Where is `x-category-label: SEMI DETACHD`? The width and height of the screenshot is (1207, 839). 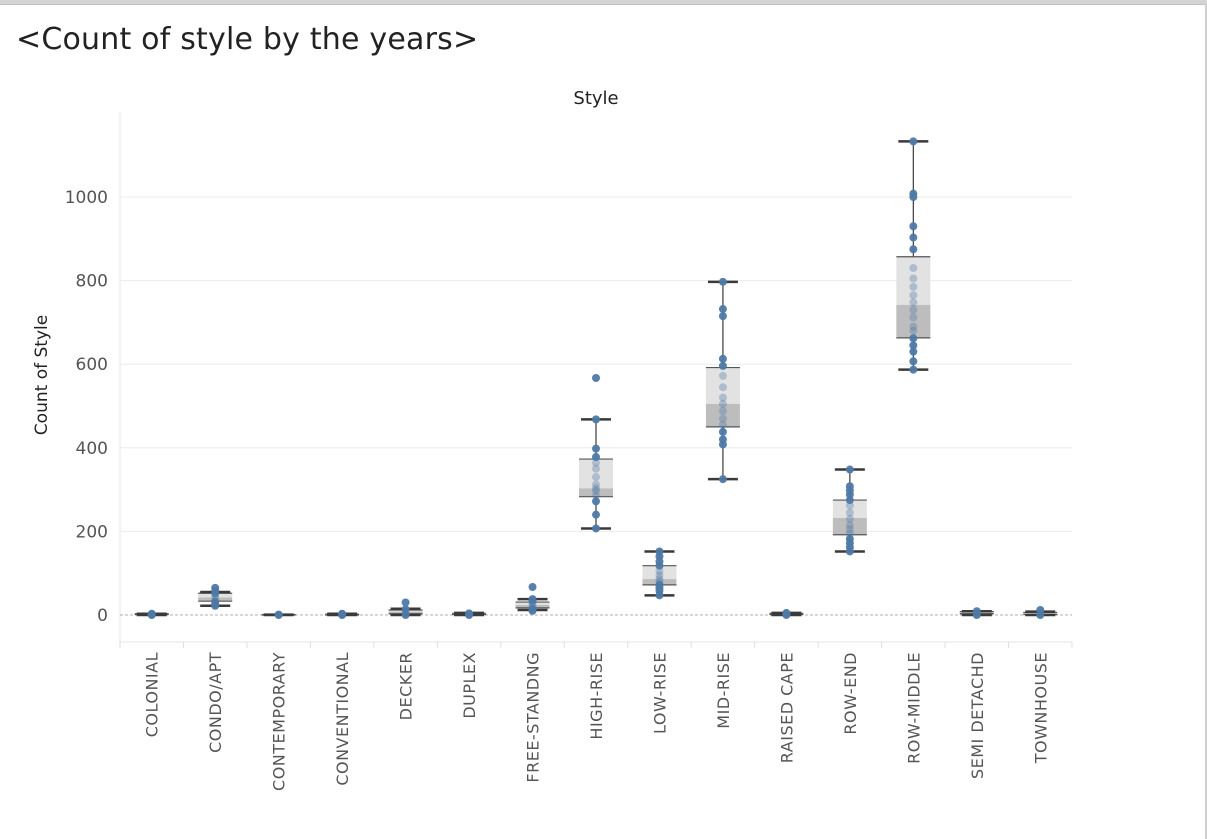
x-category-label: SEMI DETACHD is located at coordinates (977, 715).